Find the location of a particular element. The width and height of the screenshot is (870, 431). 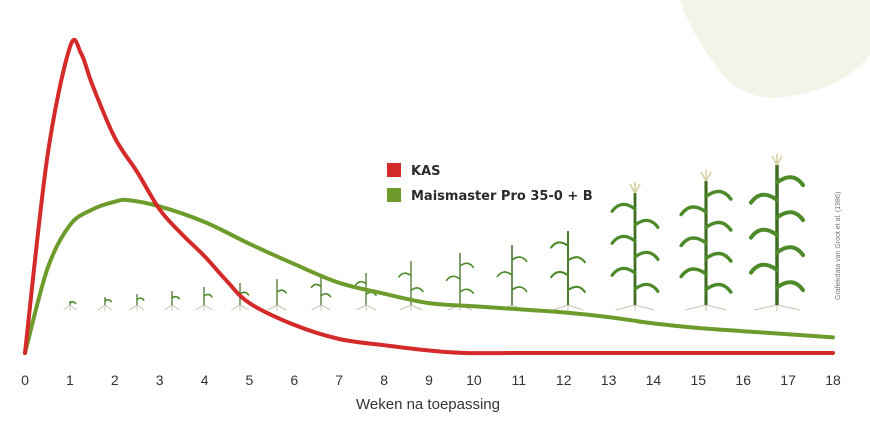

x-tick-label: 3 is located at coordinates (160, 380).